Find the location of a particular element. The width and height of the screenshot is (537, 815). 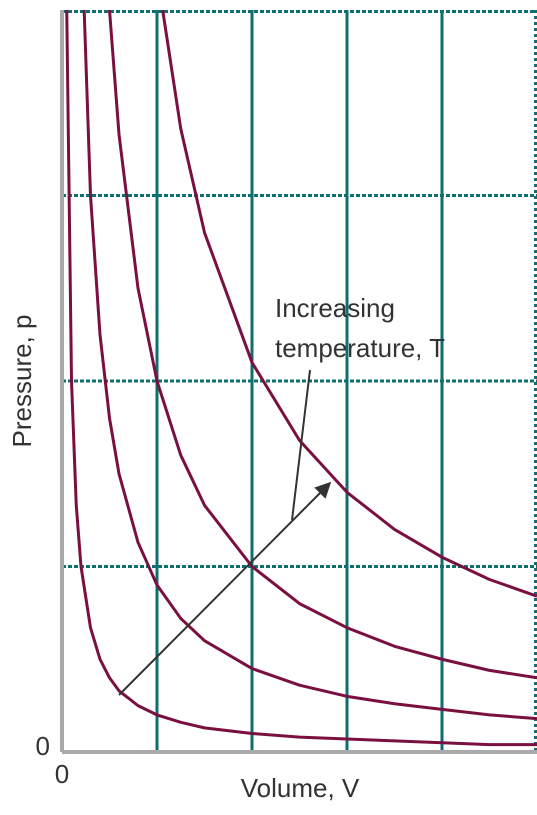

pointer is located at coordinates (301, 445).